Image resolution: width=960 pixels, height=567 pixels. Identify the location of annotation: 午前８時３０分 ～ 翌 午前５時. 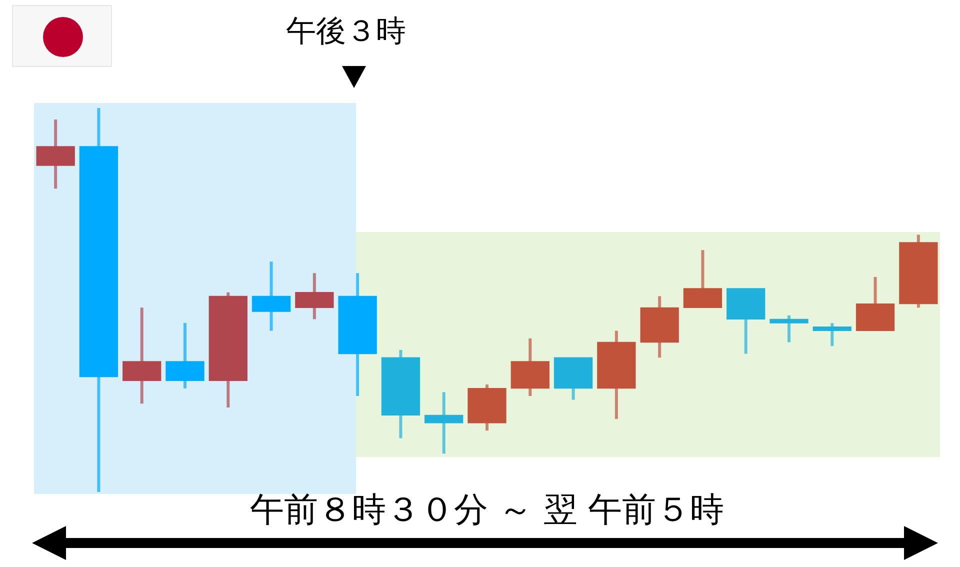
(487, 510).